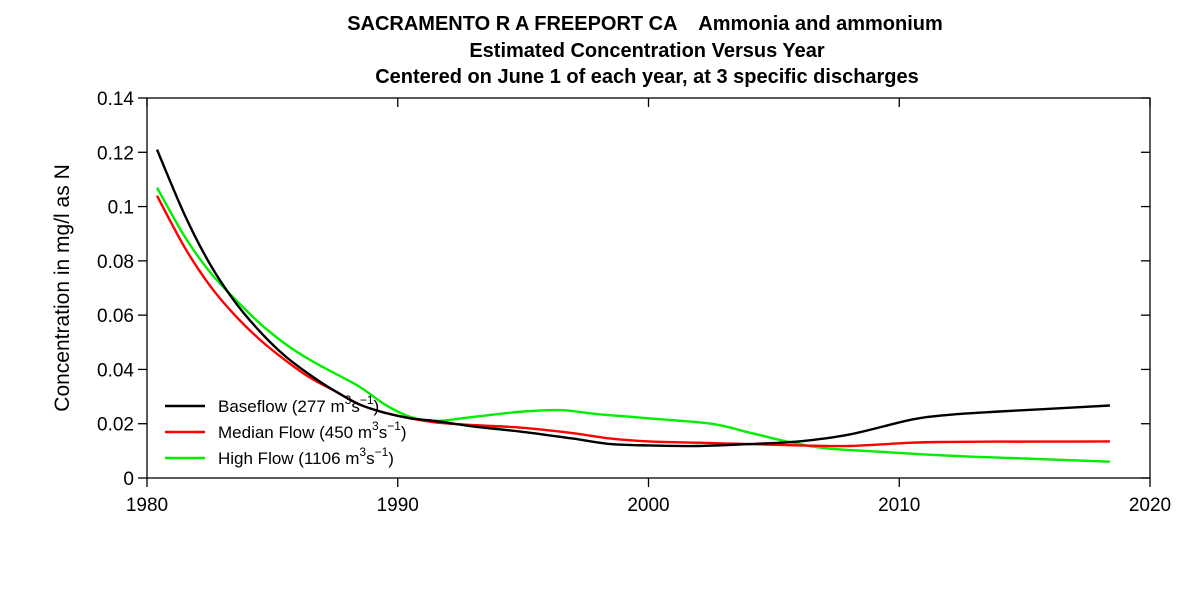 The width and height of the screenshot is (1200, 600). I want to click on y-tick-label: 0.02, so click(115, 425).